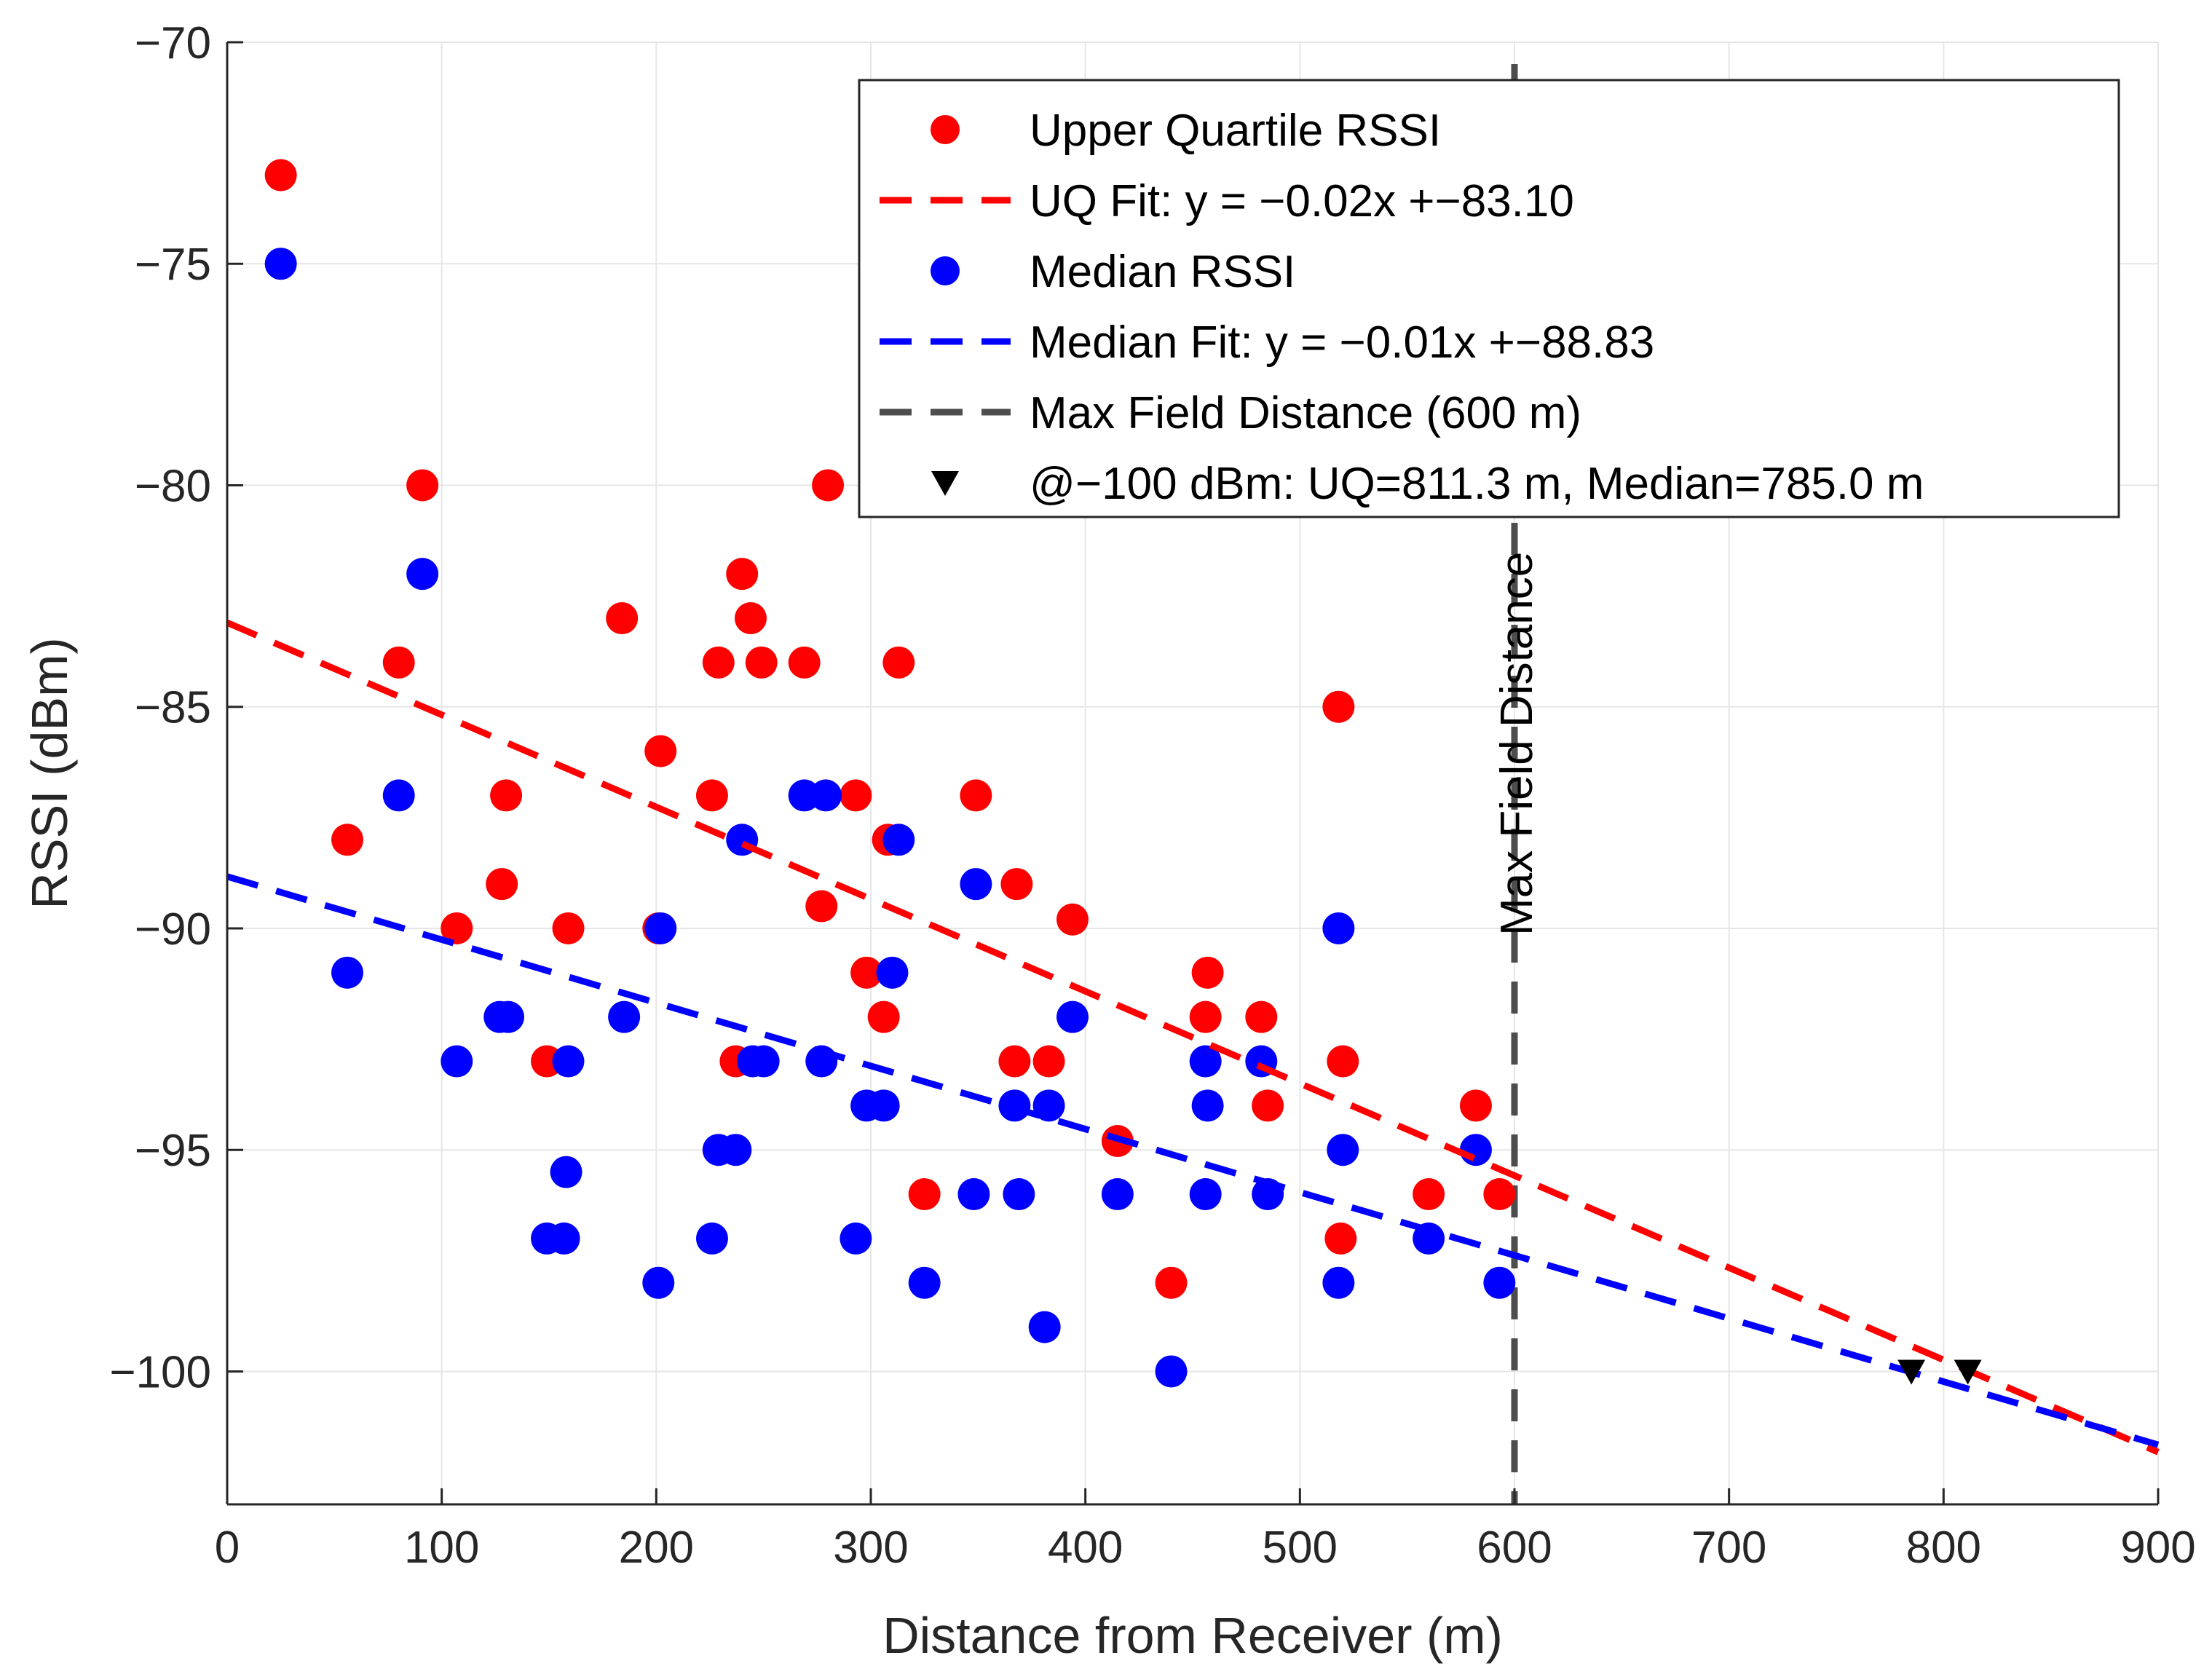  Describe the element at coordinates (656, 1548) in the screenshot. I see `x-tick-label: 200` at that location.